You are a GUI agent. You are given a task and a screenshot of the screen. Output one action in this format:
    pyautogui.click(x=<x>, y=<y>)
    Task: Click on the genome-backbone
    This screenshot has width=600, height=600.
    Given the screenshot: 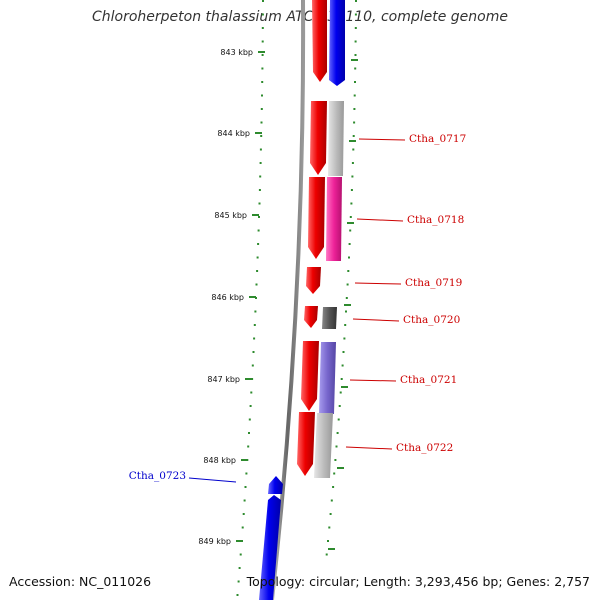 What is the action you would take?
    pyautogui.click(x=288, y=300)
    